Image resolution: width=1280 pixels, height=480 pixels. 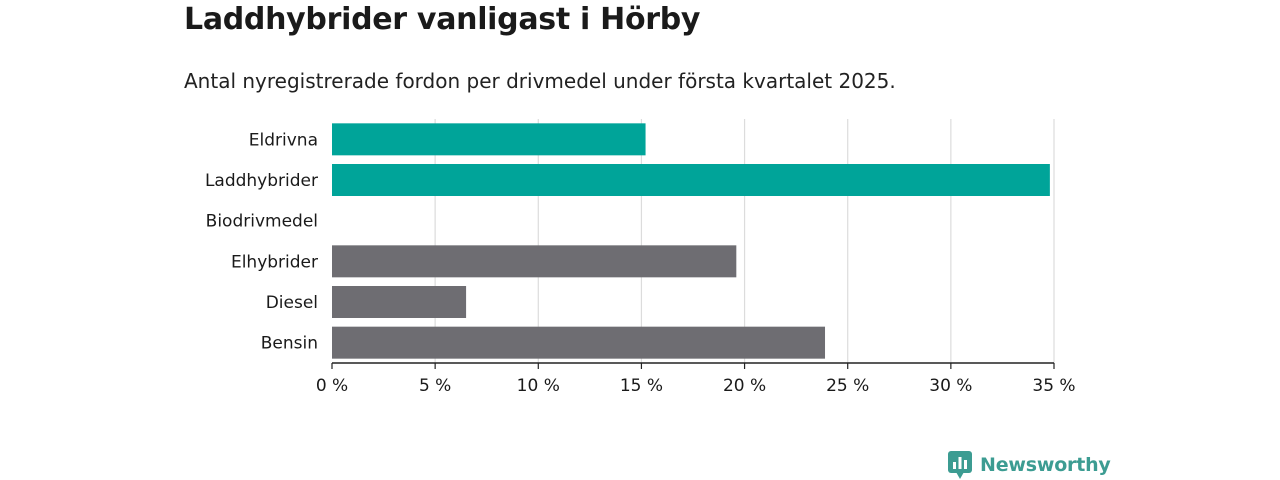 What do you see at coordinates (399, 302) in the screenshot?
I see `bar-diesel` at bounding box center [399, 302].